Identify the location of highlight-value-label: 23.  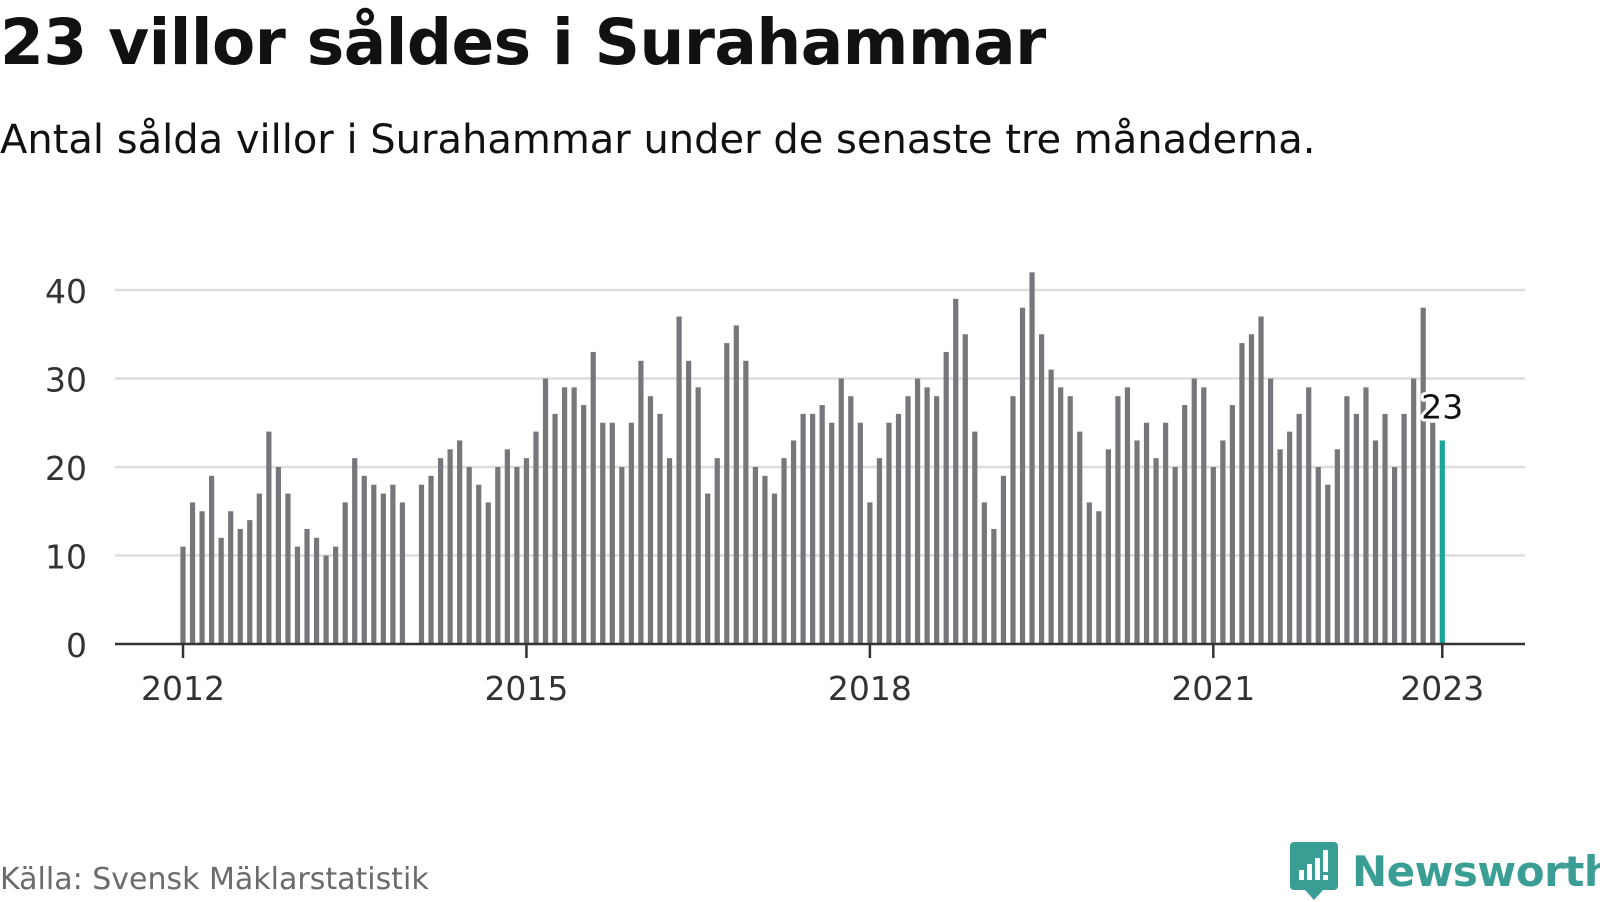
(1442, 406).